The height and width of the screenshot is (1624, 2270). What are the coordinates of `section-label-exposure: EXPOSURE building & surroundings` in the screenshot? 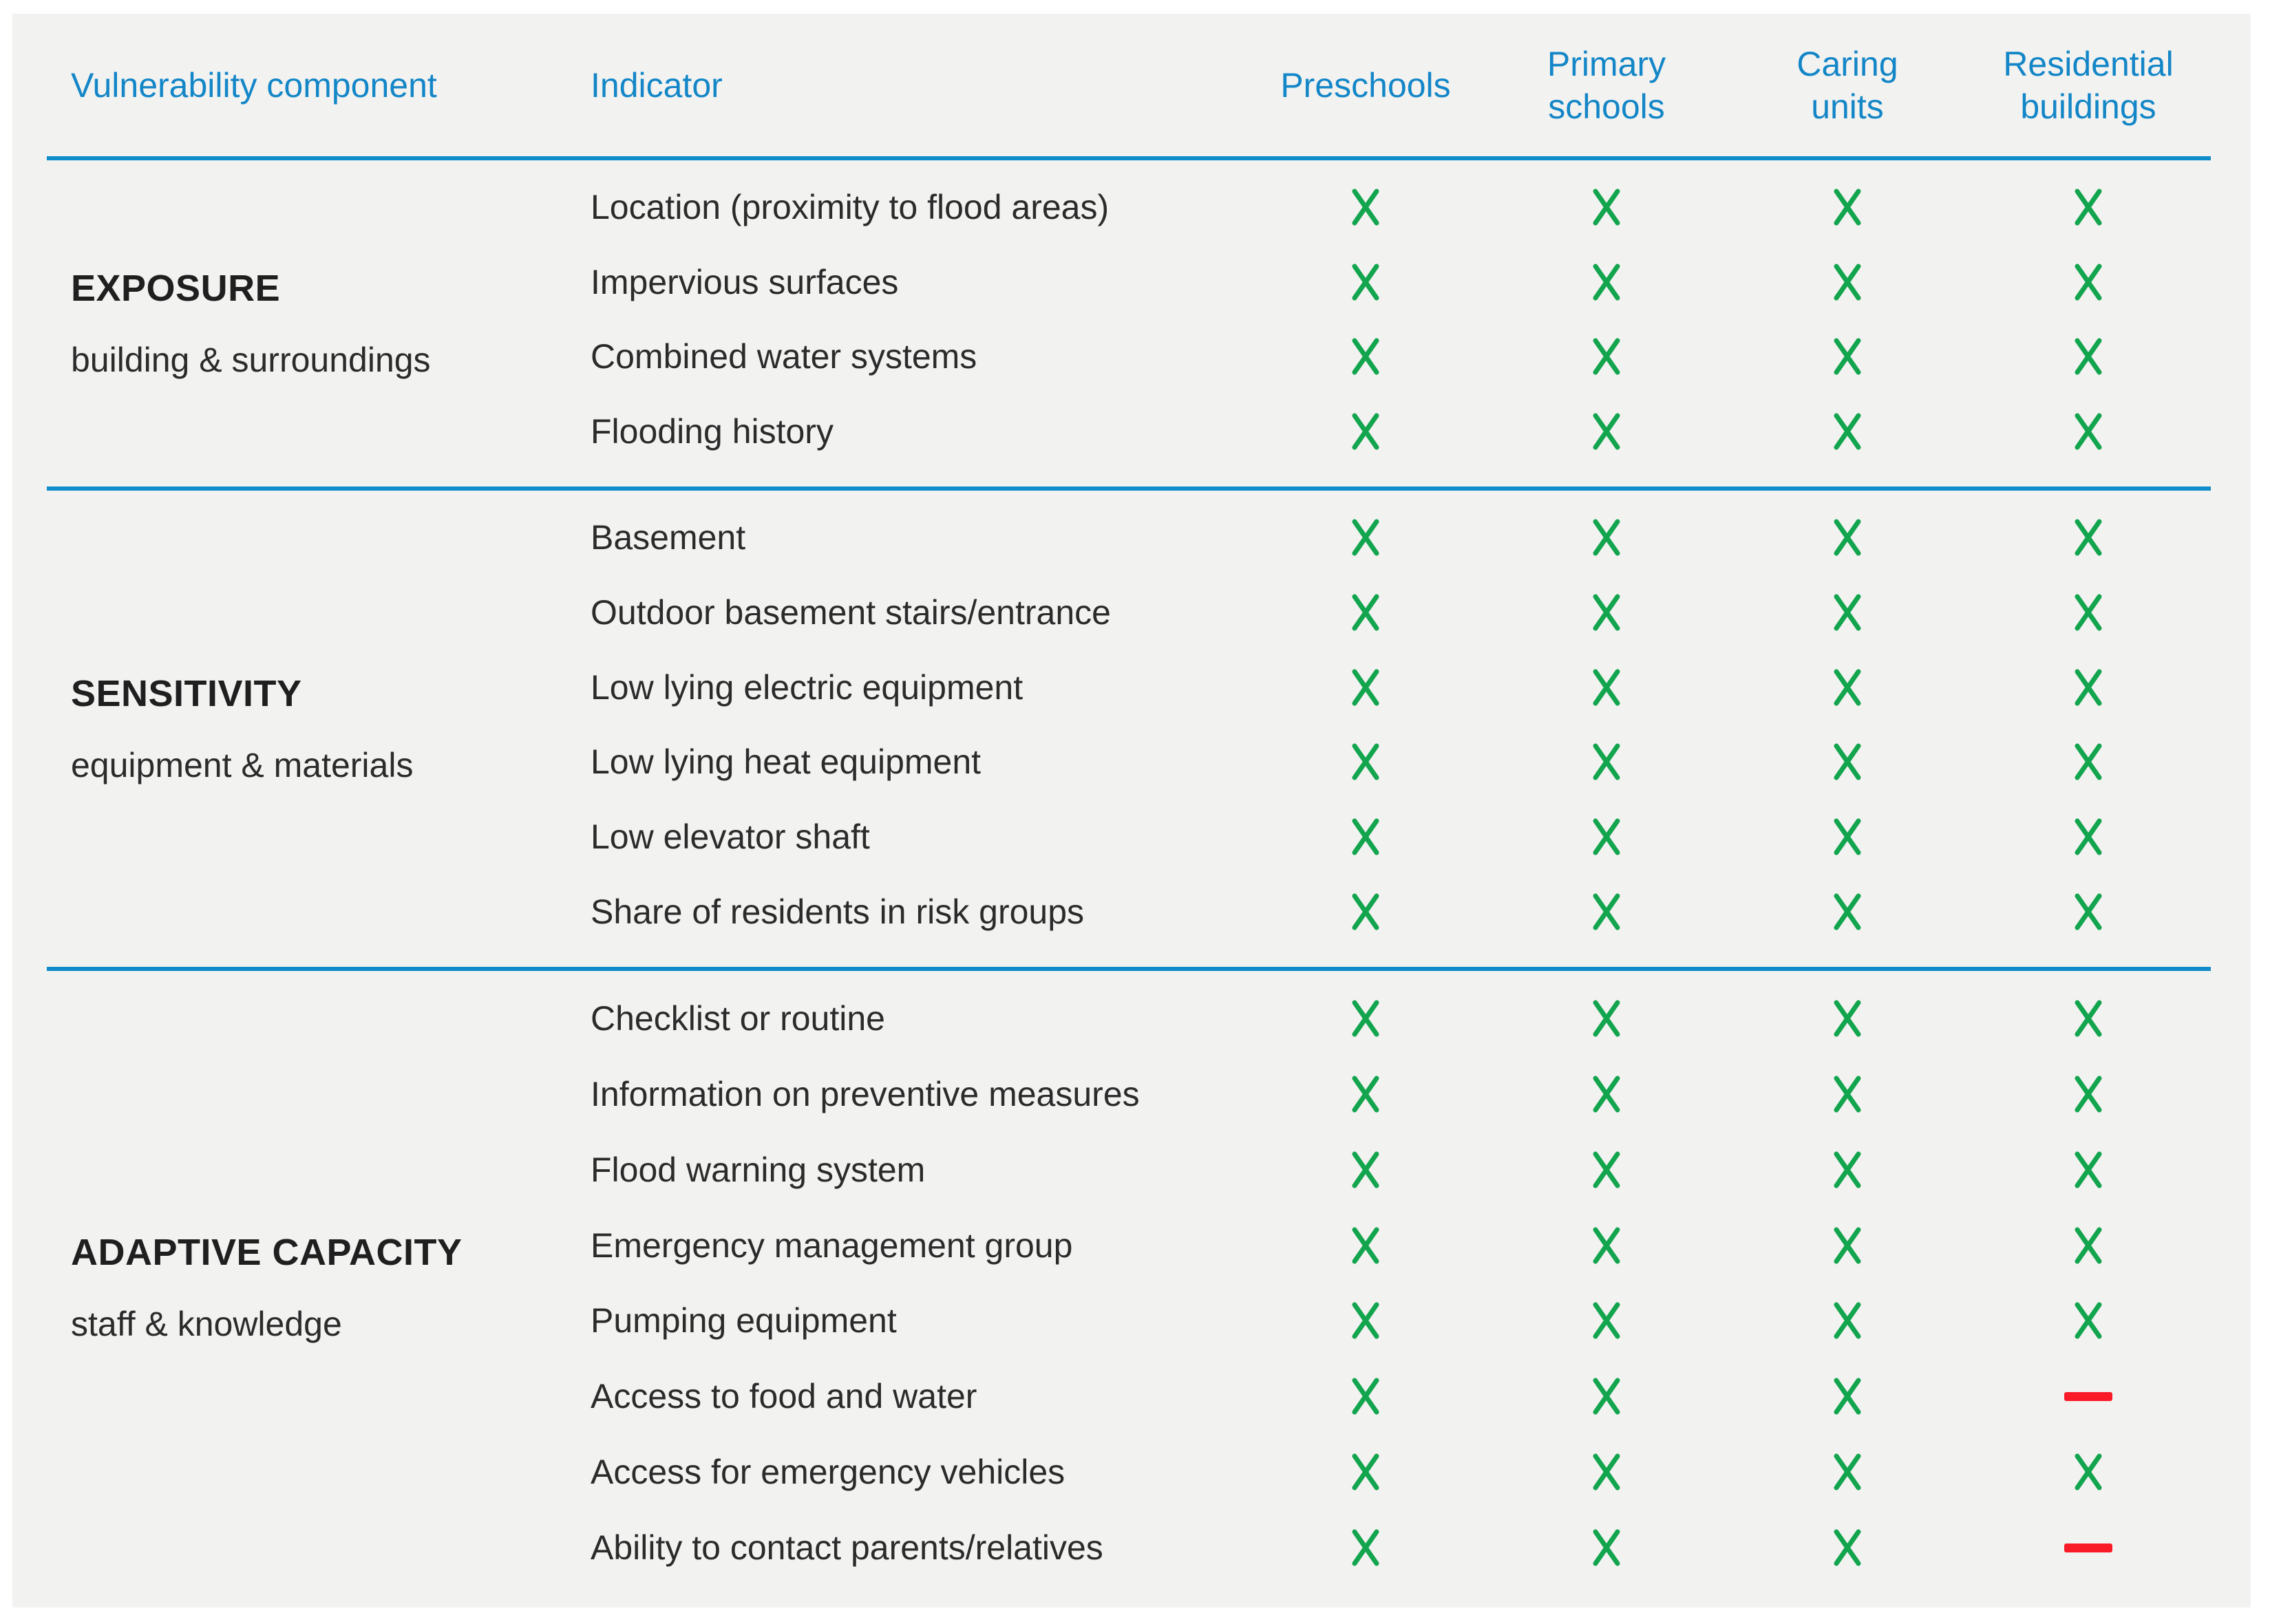 It's located at (319, 323).